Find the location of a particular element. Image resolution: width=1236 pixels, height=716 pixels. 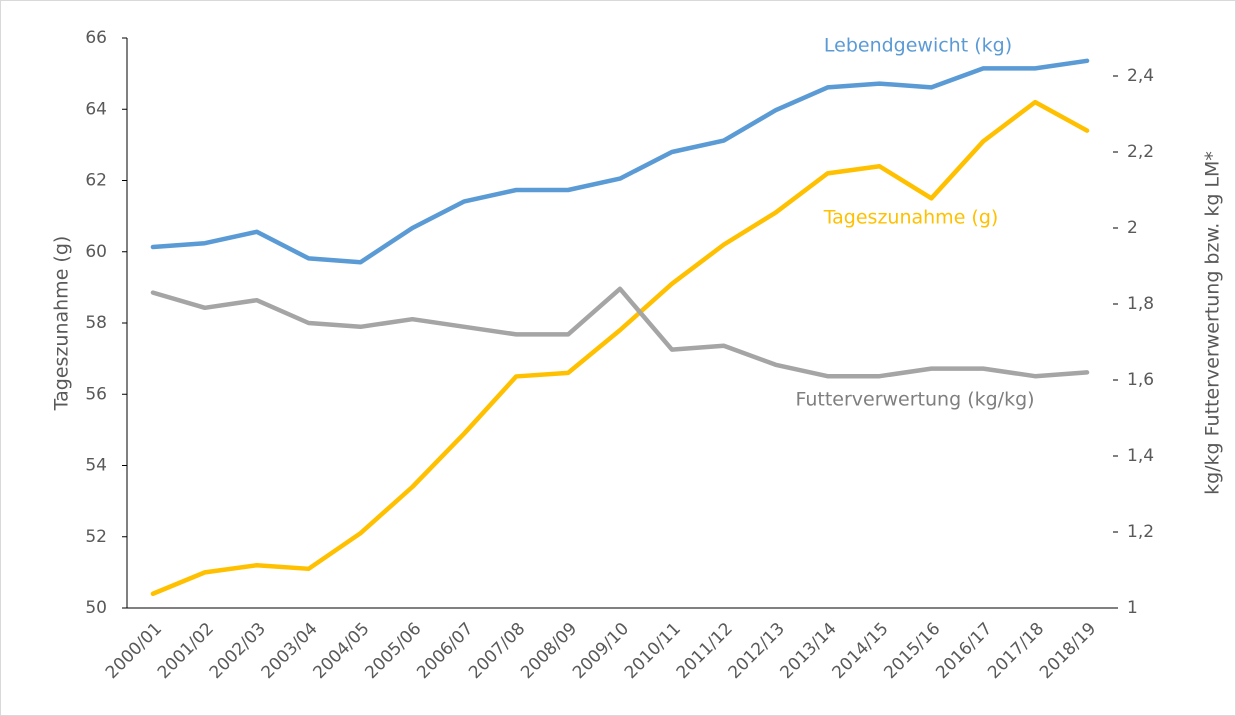

y-tick-label: 54 is located at coordinates (96, 466).